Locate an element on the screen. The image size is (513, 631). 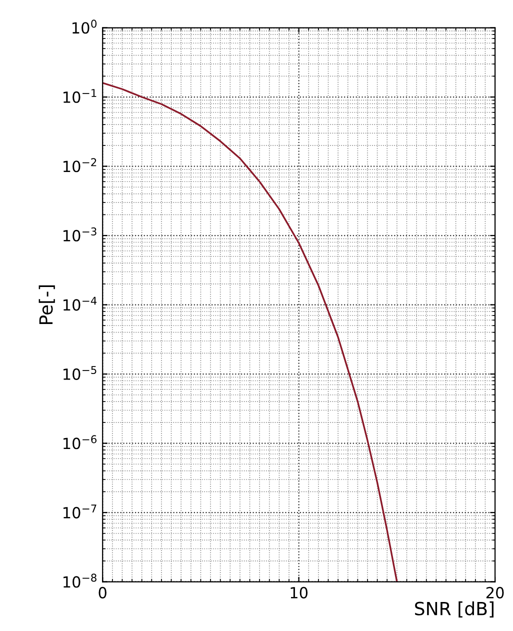
y-tick-label: 10$^{0}$ is located at coordinates (84, 27).